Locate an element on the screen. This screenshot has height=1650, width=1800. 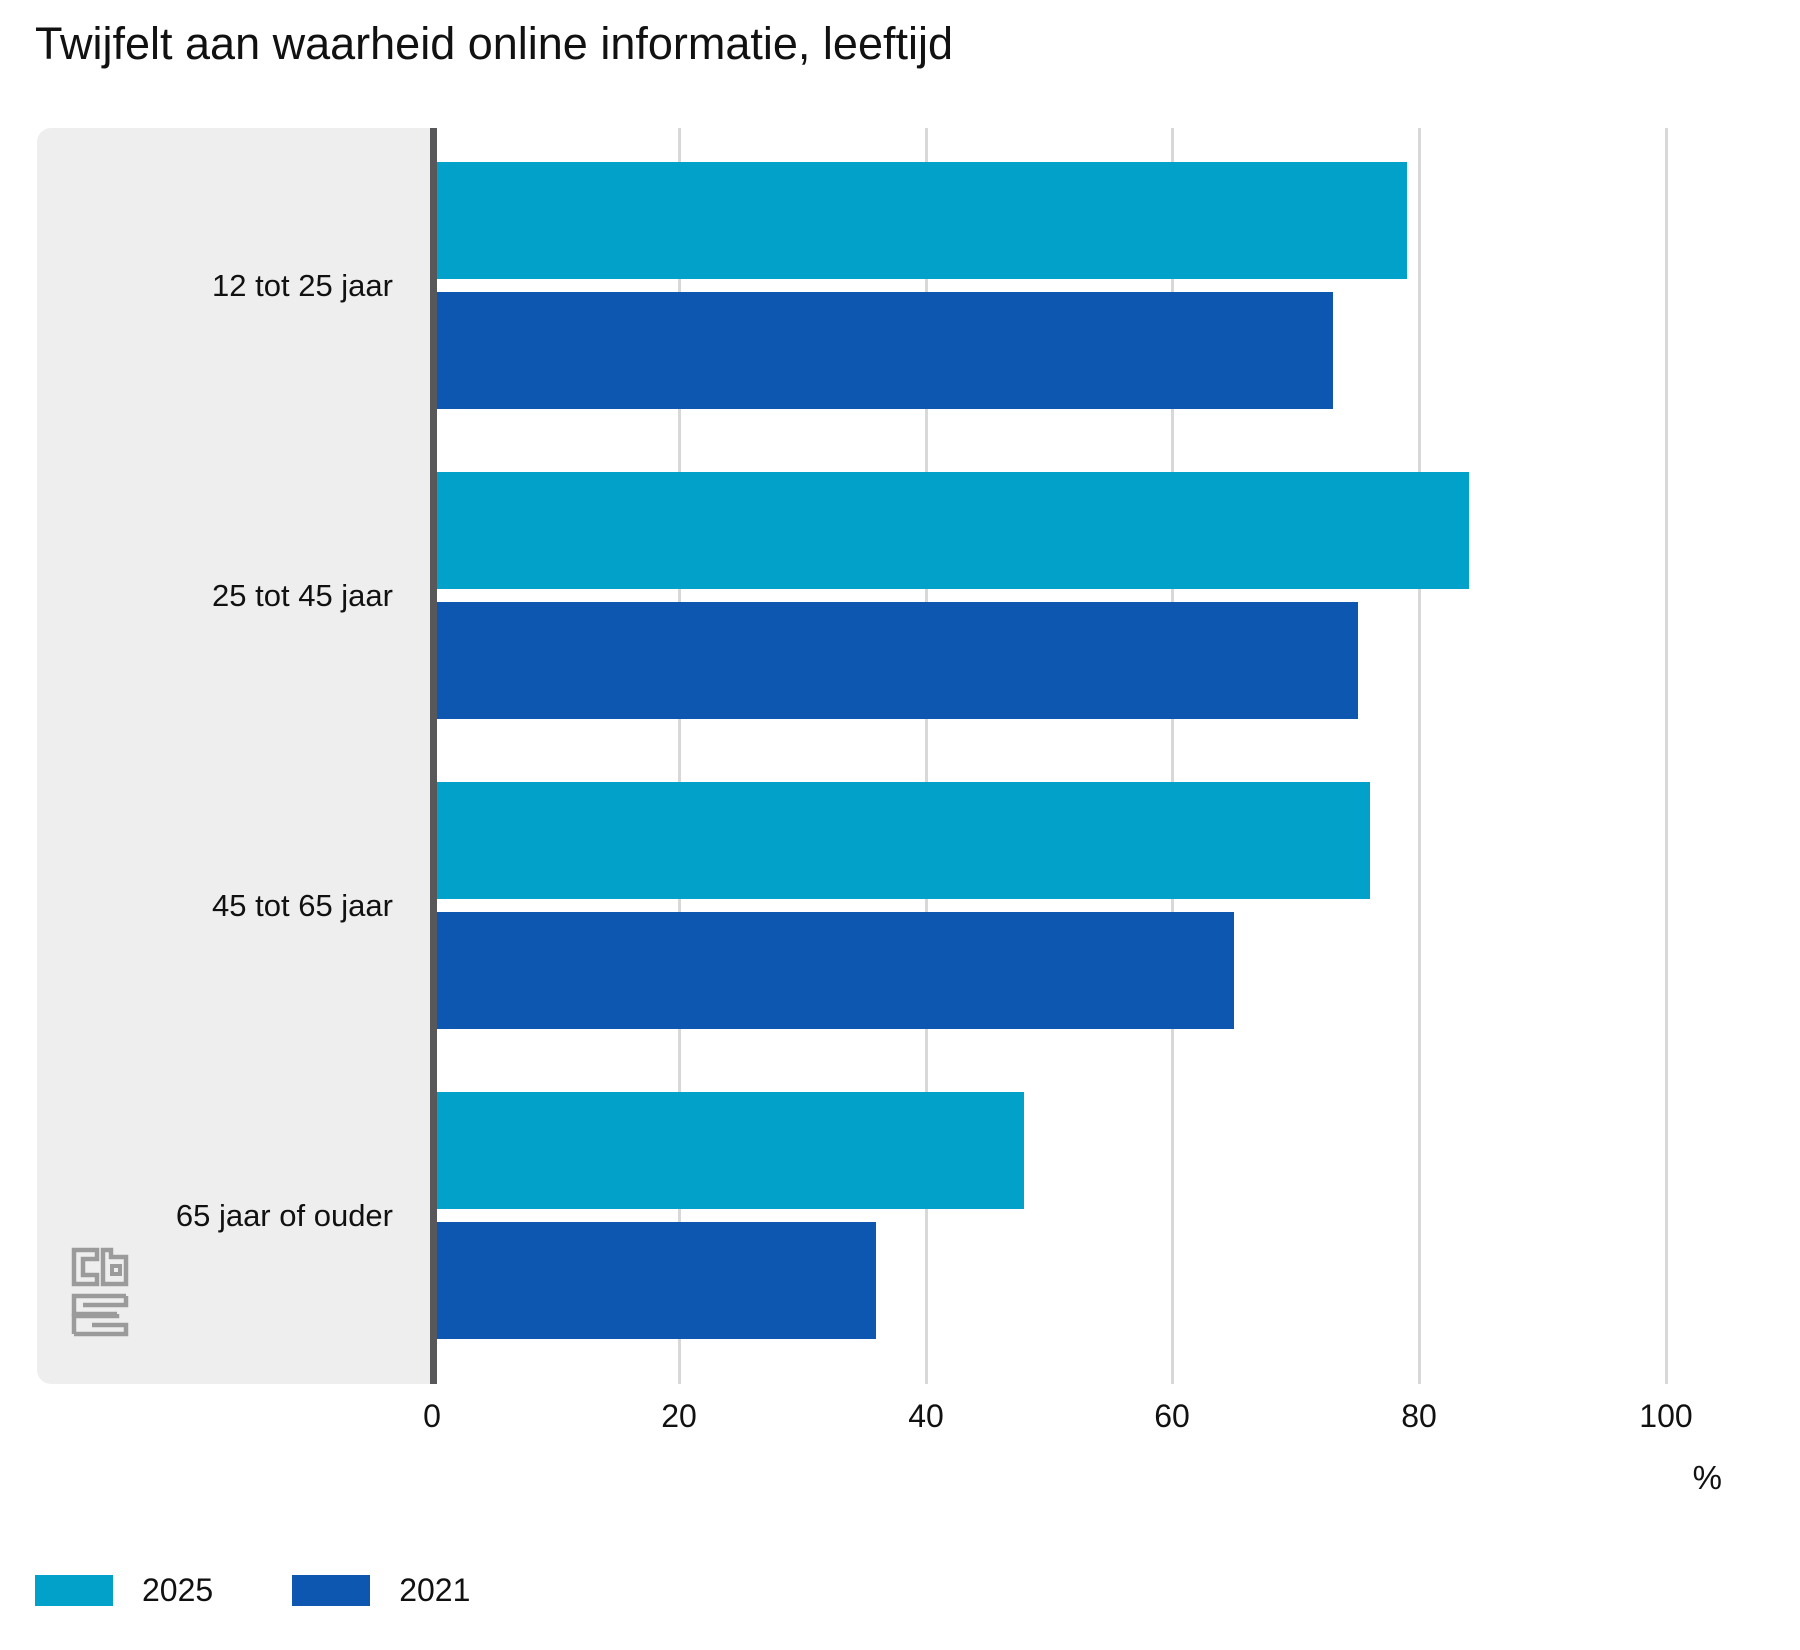
bar-2025-65-jaar-of-ouder is located at coordinates (730, 1150).